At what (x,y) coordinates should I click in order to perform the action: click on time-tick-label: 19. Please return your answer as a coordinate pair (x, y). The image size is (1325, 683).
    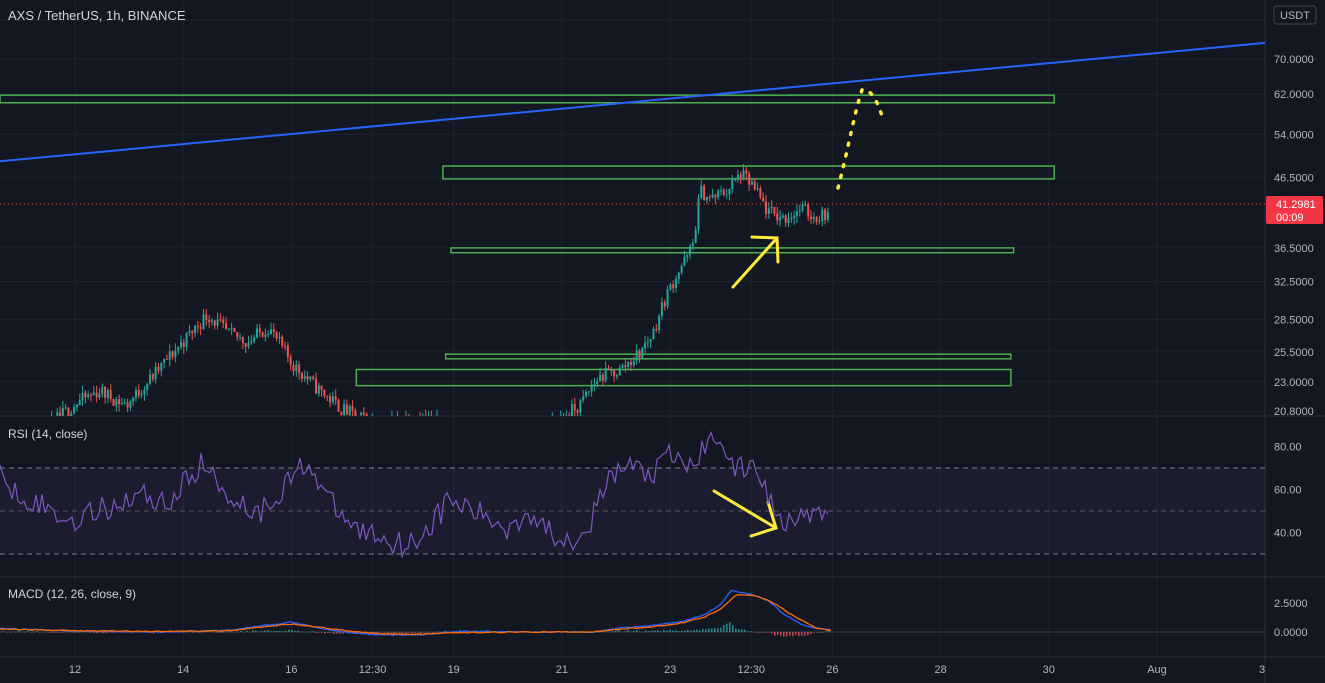
    Looking at the image, I should click on (454, 670).